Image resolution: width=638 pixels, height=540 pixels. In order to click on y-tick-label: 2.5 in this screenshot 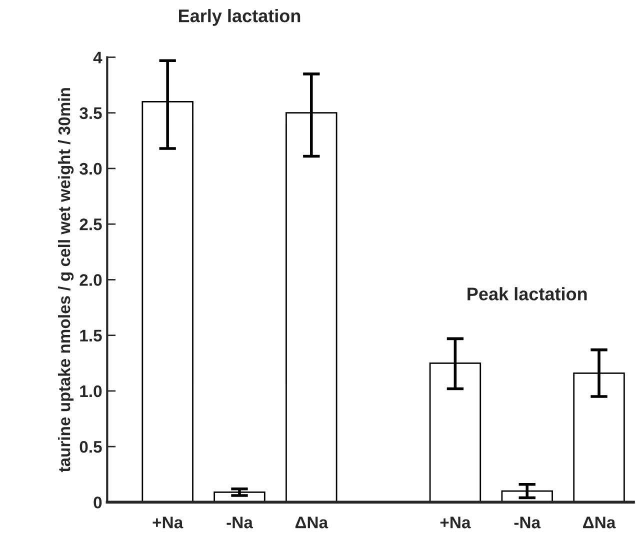, I will do `click(91, 224)`.